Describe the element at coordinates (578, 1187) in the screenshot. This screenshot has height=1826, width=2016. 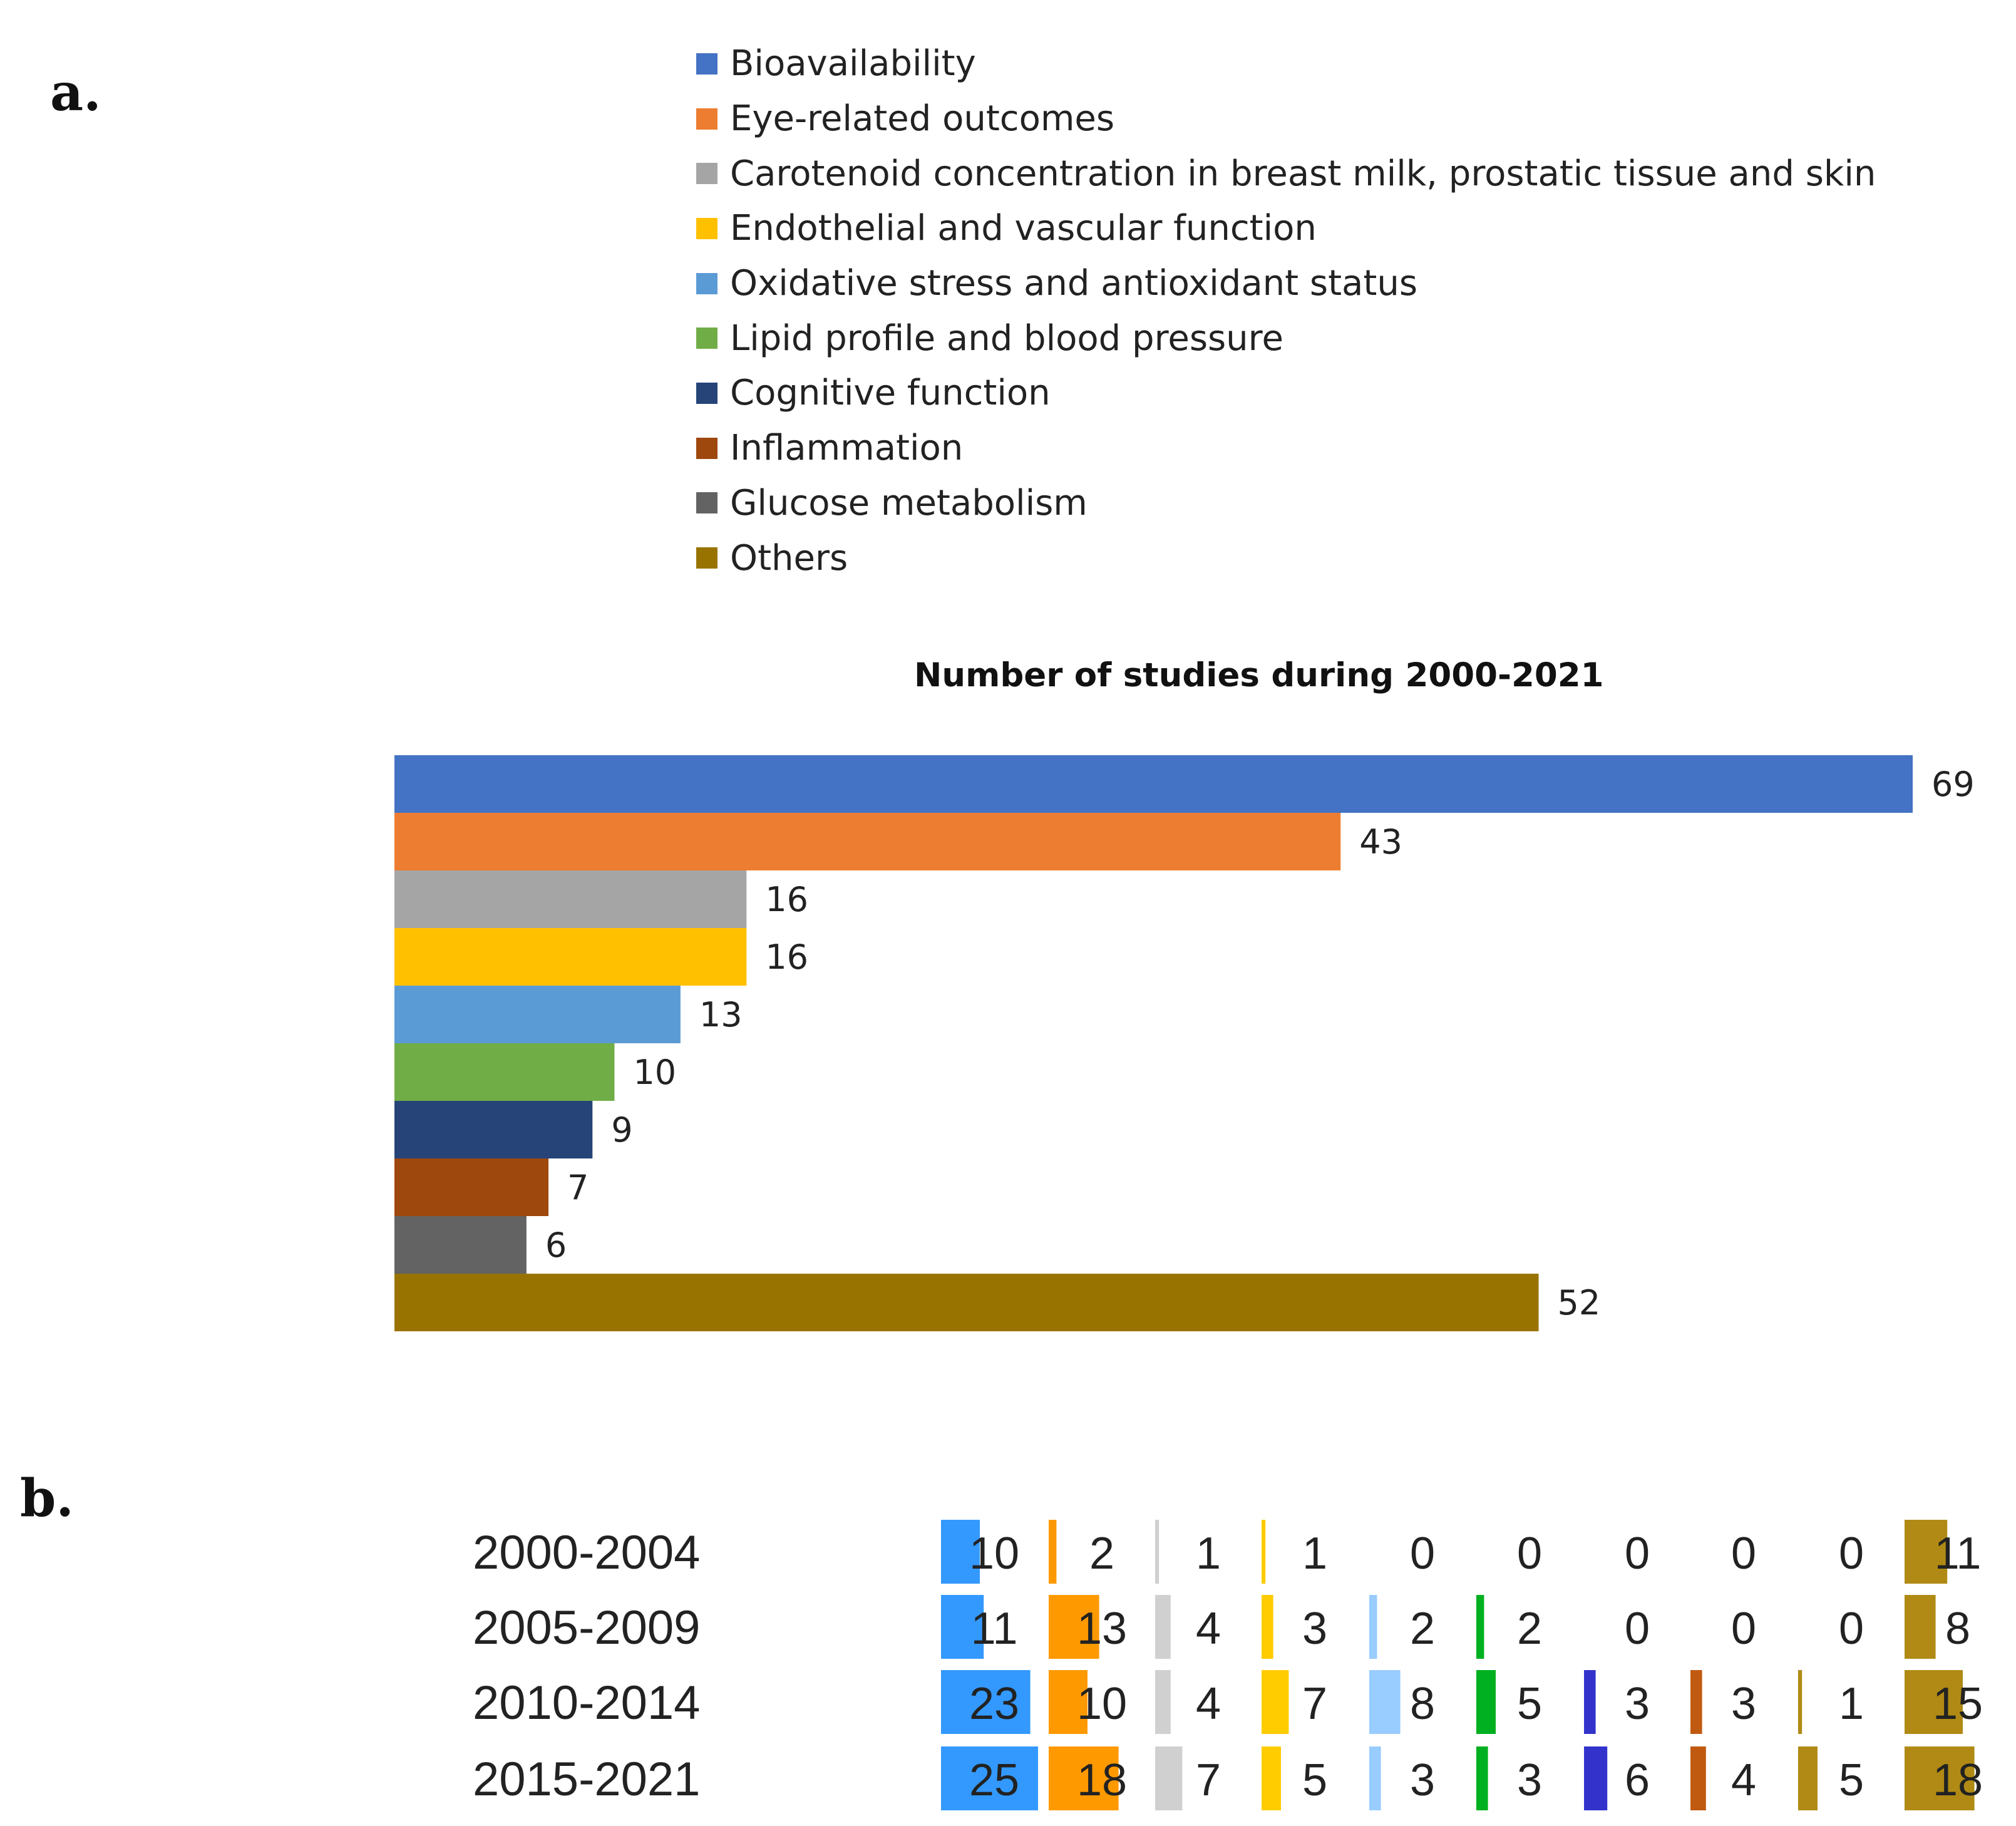
I see `bar-data-label: 7` at that location.